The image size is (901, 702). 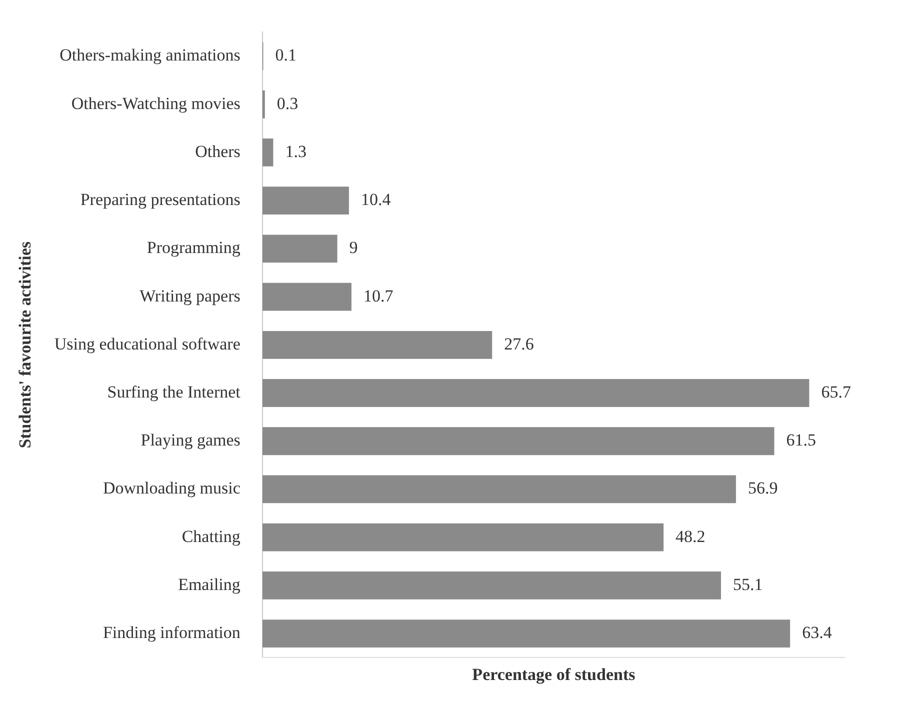 What do you see at coordinates (155, 103) in the screenshot?
I see `y-tick-label: Others-Watching movies` at bounding box center [155, 103].